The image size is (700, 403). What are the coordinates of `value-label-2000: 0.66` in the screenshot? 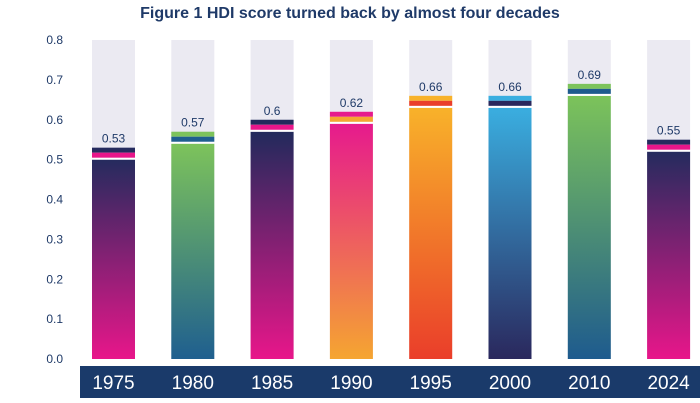 It's located at (510, 87).